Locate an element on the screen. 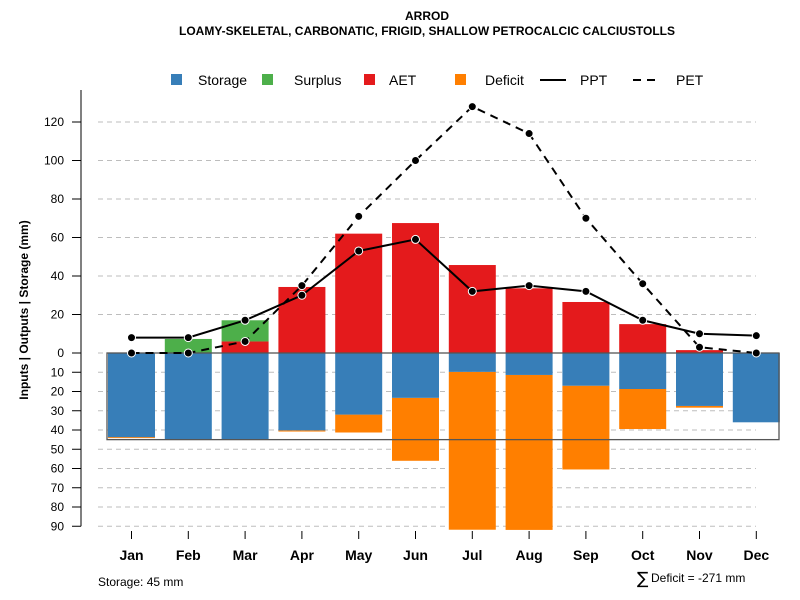  y-axis-label: Inputs | Outputs | Storage (mm) is located at coordinates (24, 309).